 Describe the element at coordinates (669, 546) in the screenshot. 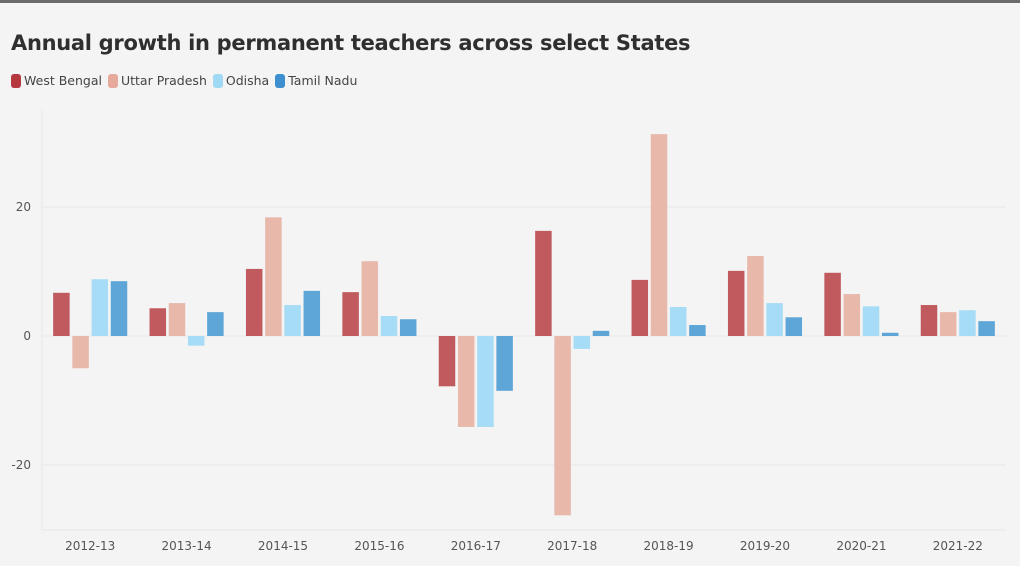

I see `x-tick-label: 2018-19` at that location.